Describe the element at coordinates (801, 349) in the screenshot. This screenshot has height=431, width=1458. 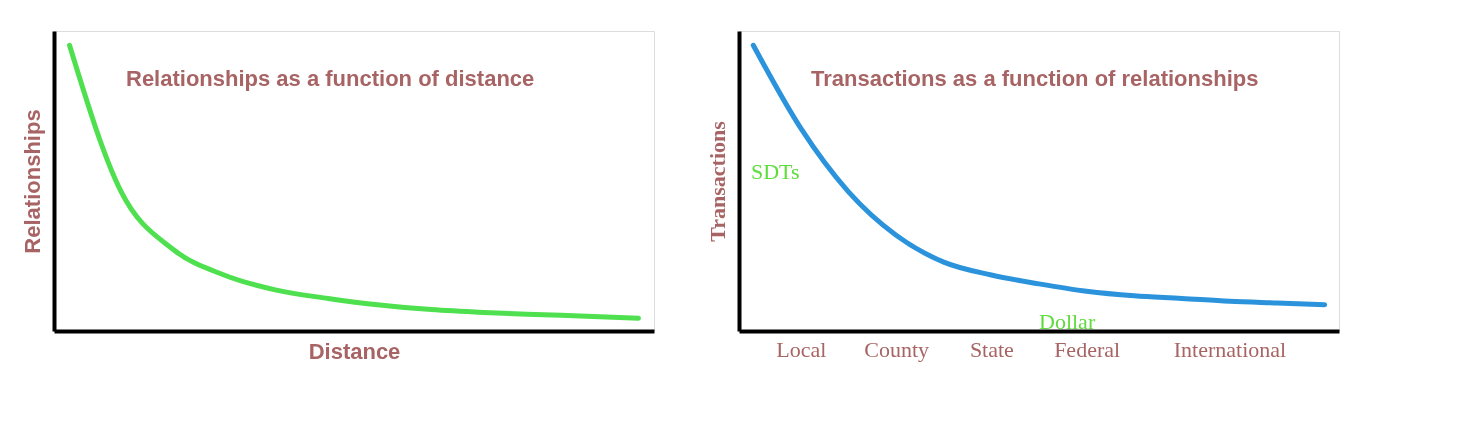
I see `x-tick-label: Local` at that location.